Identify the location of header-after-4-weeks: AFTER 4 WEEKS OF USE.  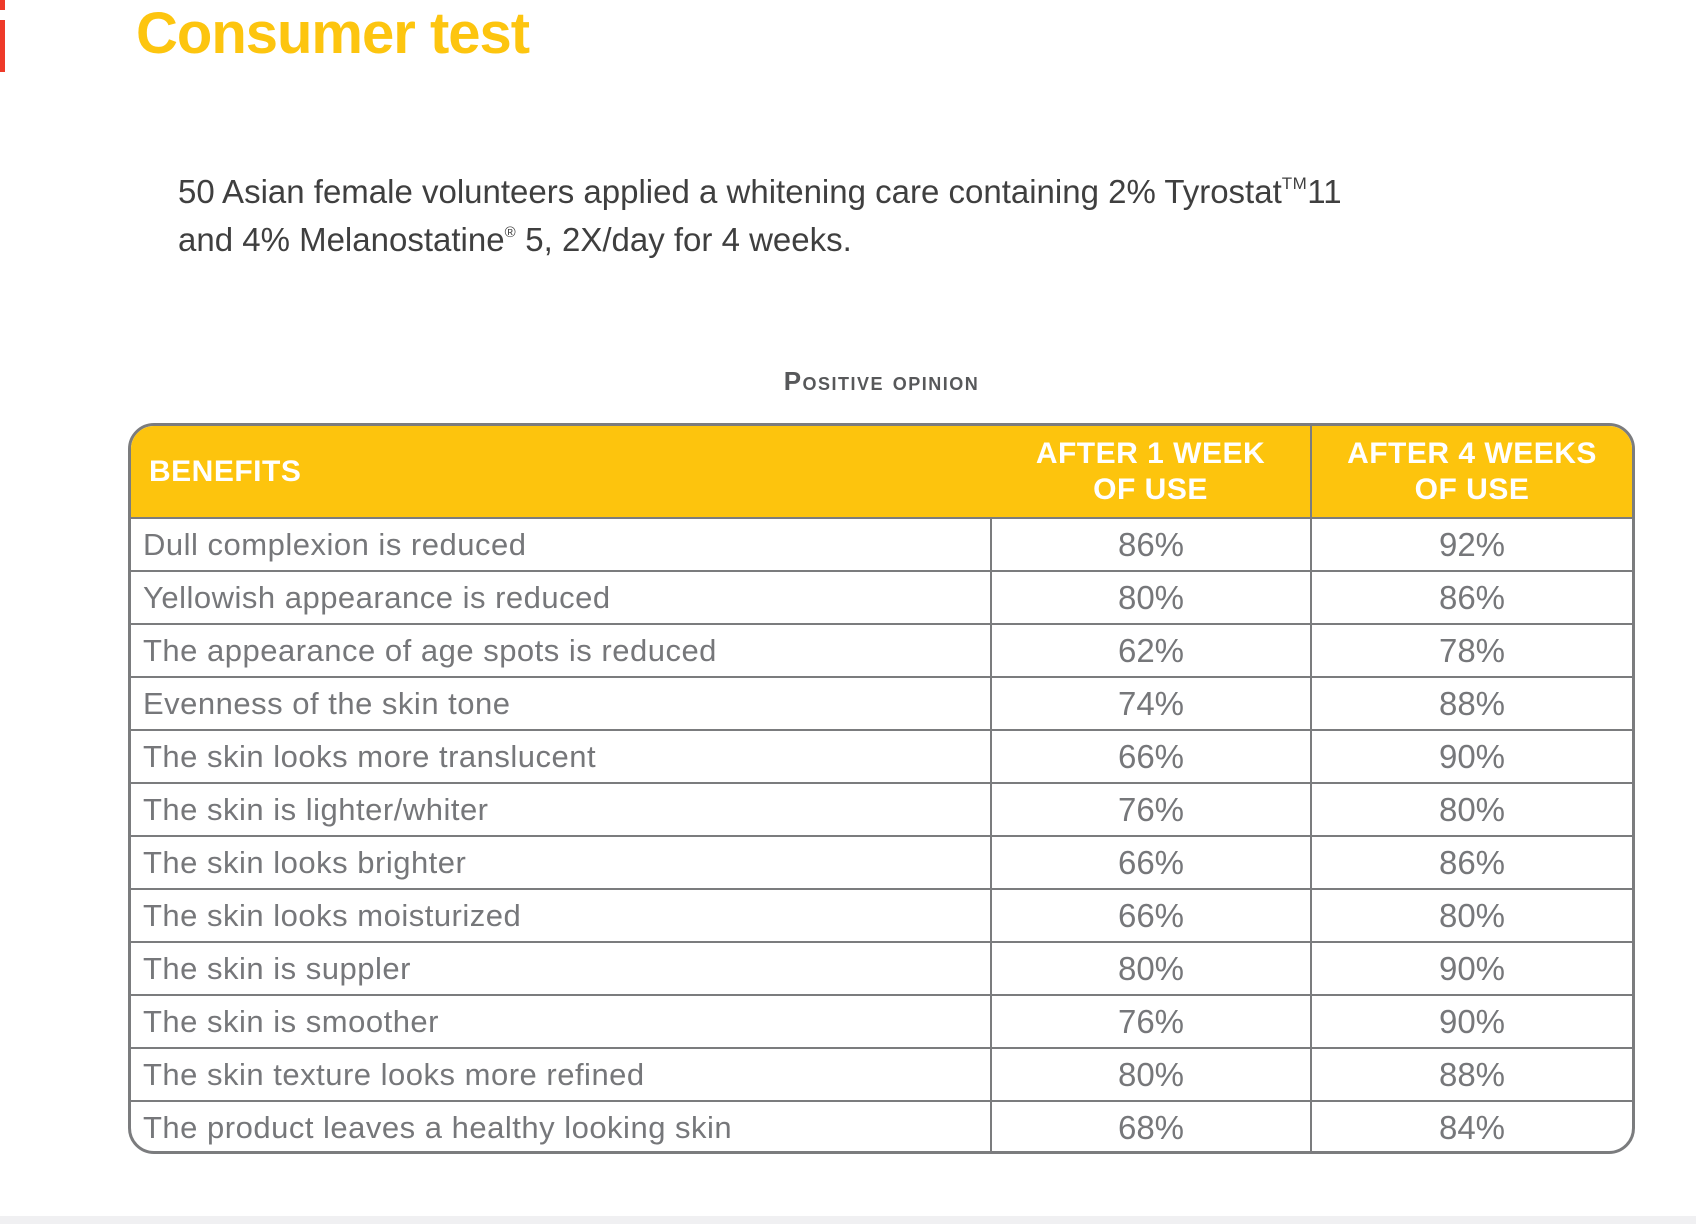
(1471, 472).